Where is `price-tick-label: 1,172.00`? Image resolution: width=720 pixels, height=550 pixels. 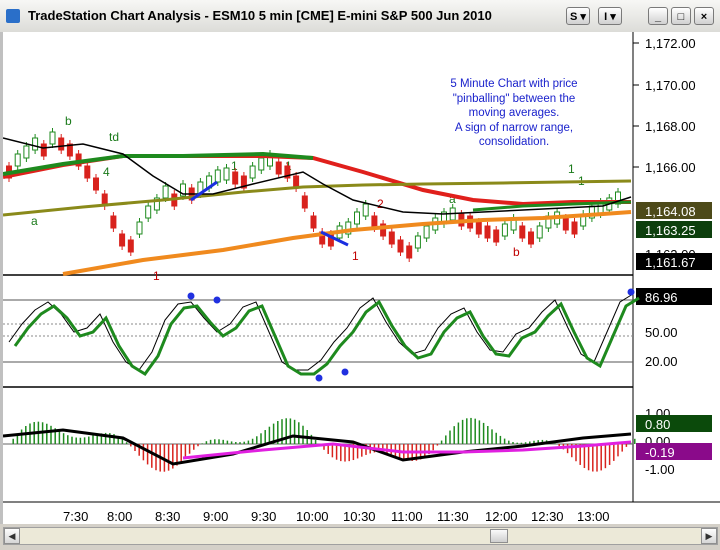
price-tick-label: 1,172.00 is located at coordinates (670, 43).